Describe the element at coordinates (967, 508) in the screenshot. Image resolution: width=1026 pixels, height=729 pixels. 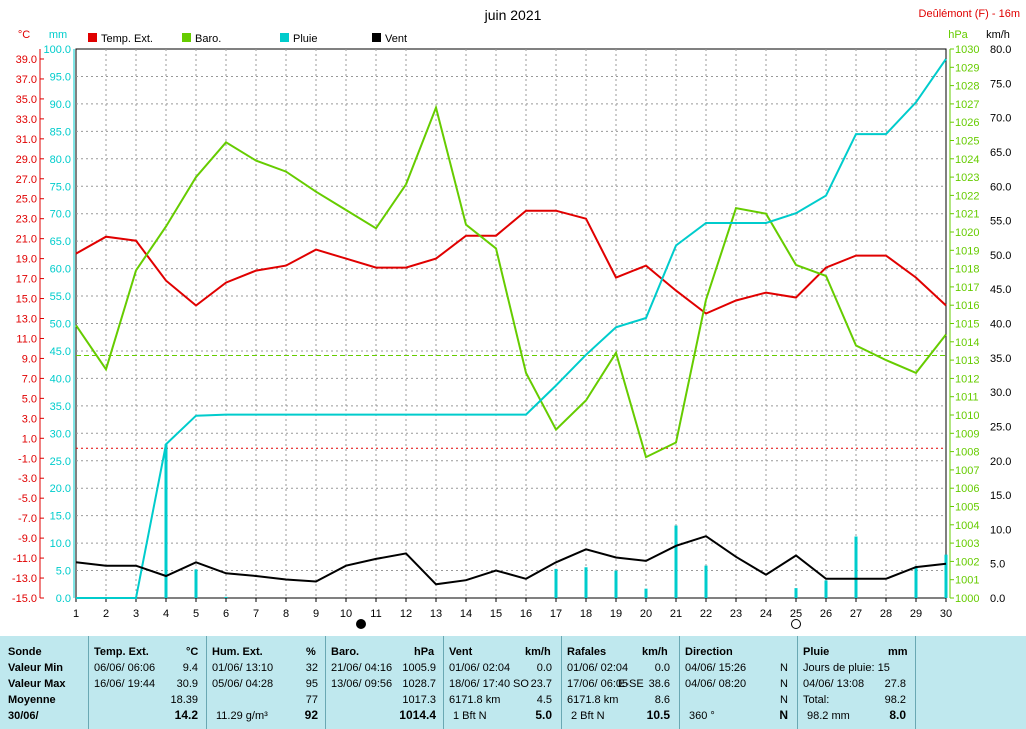
I see `hpa-tick-label: 1005` at that location.